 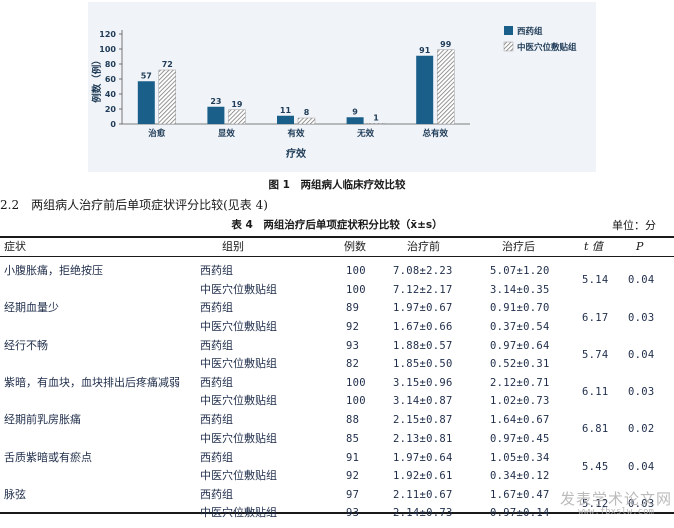 What do you see at coordinates (423, 457) in the screenshot?
I see `score-before: 1.97±0.64` at bounding box center [423, 457].